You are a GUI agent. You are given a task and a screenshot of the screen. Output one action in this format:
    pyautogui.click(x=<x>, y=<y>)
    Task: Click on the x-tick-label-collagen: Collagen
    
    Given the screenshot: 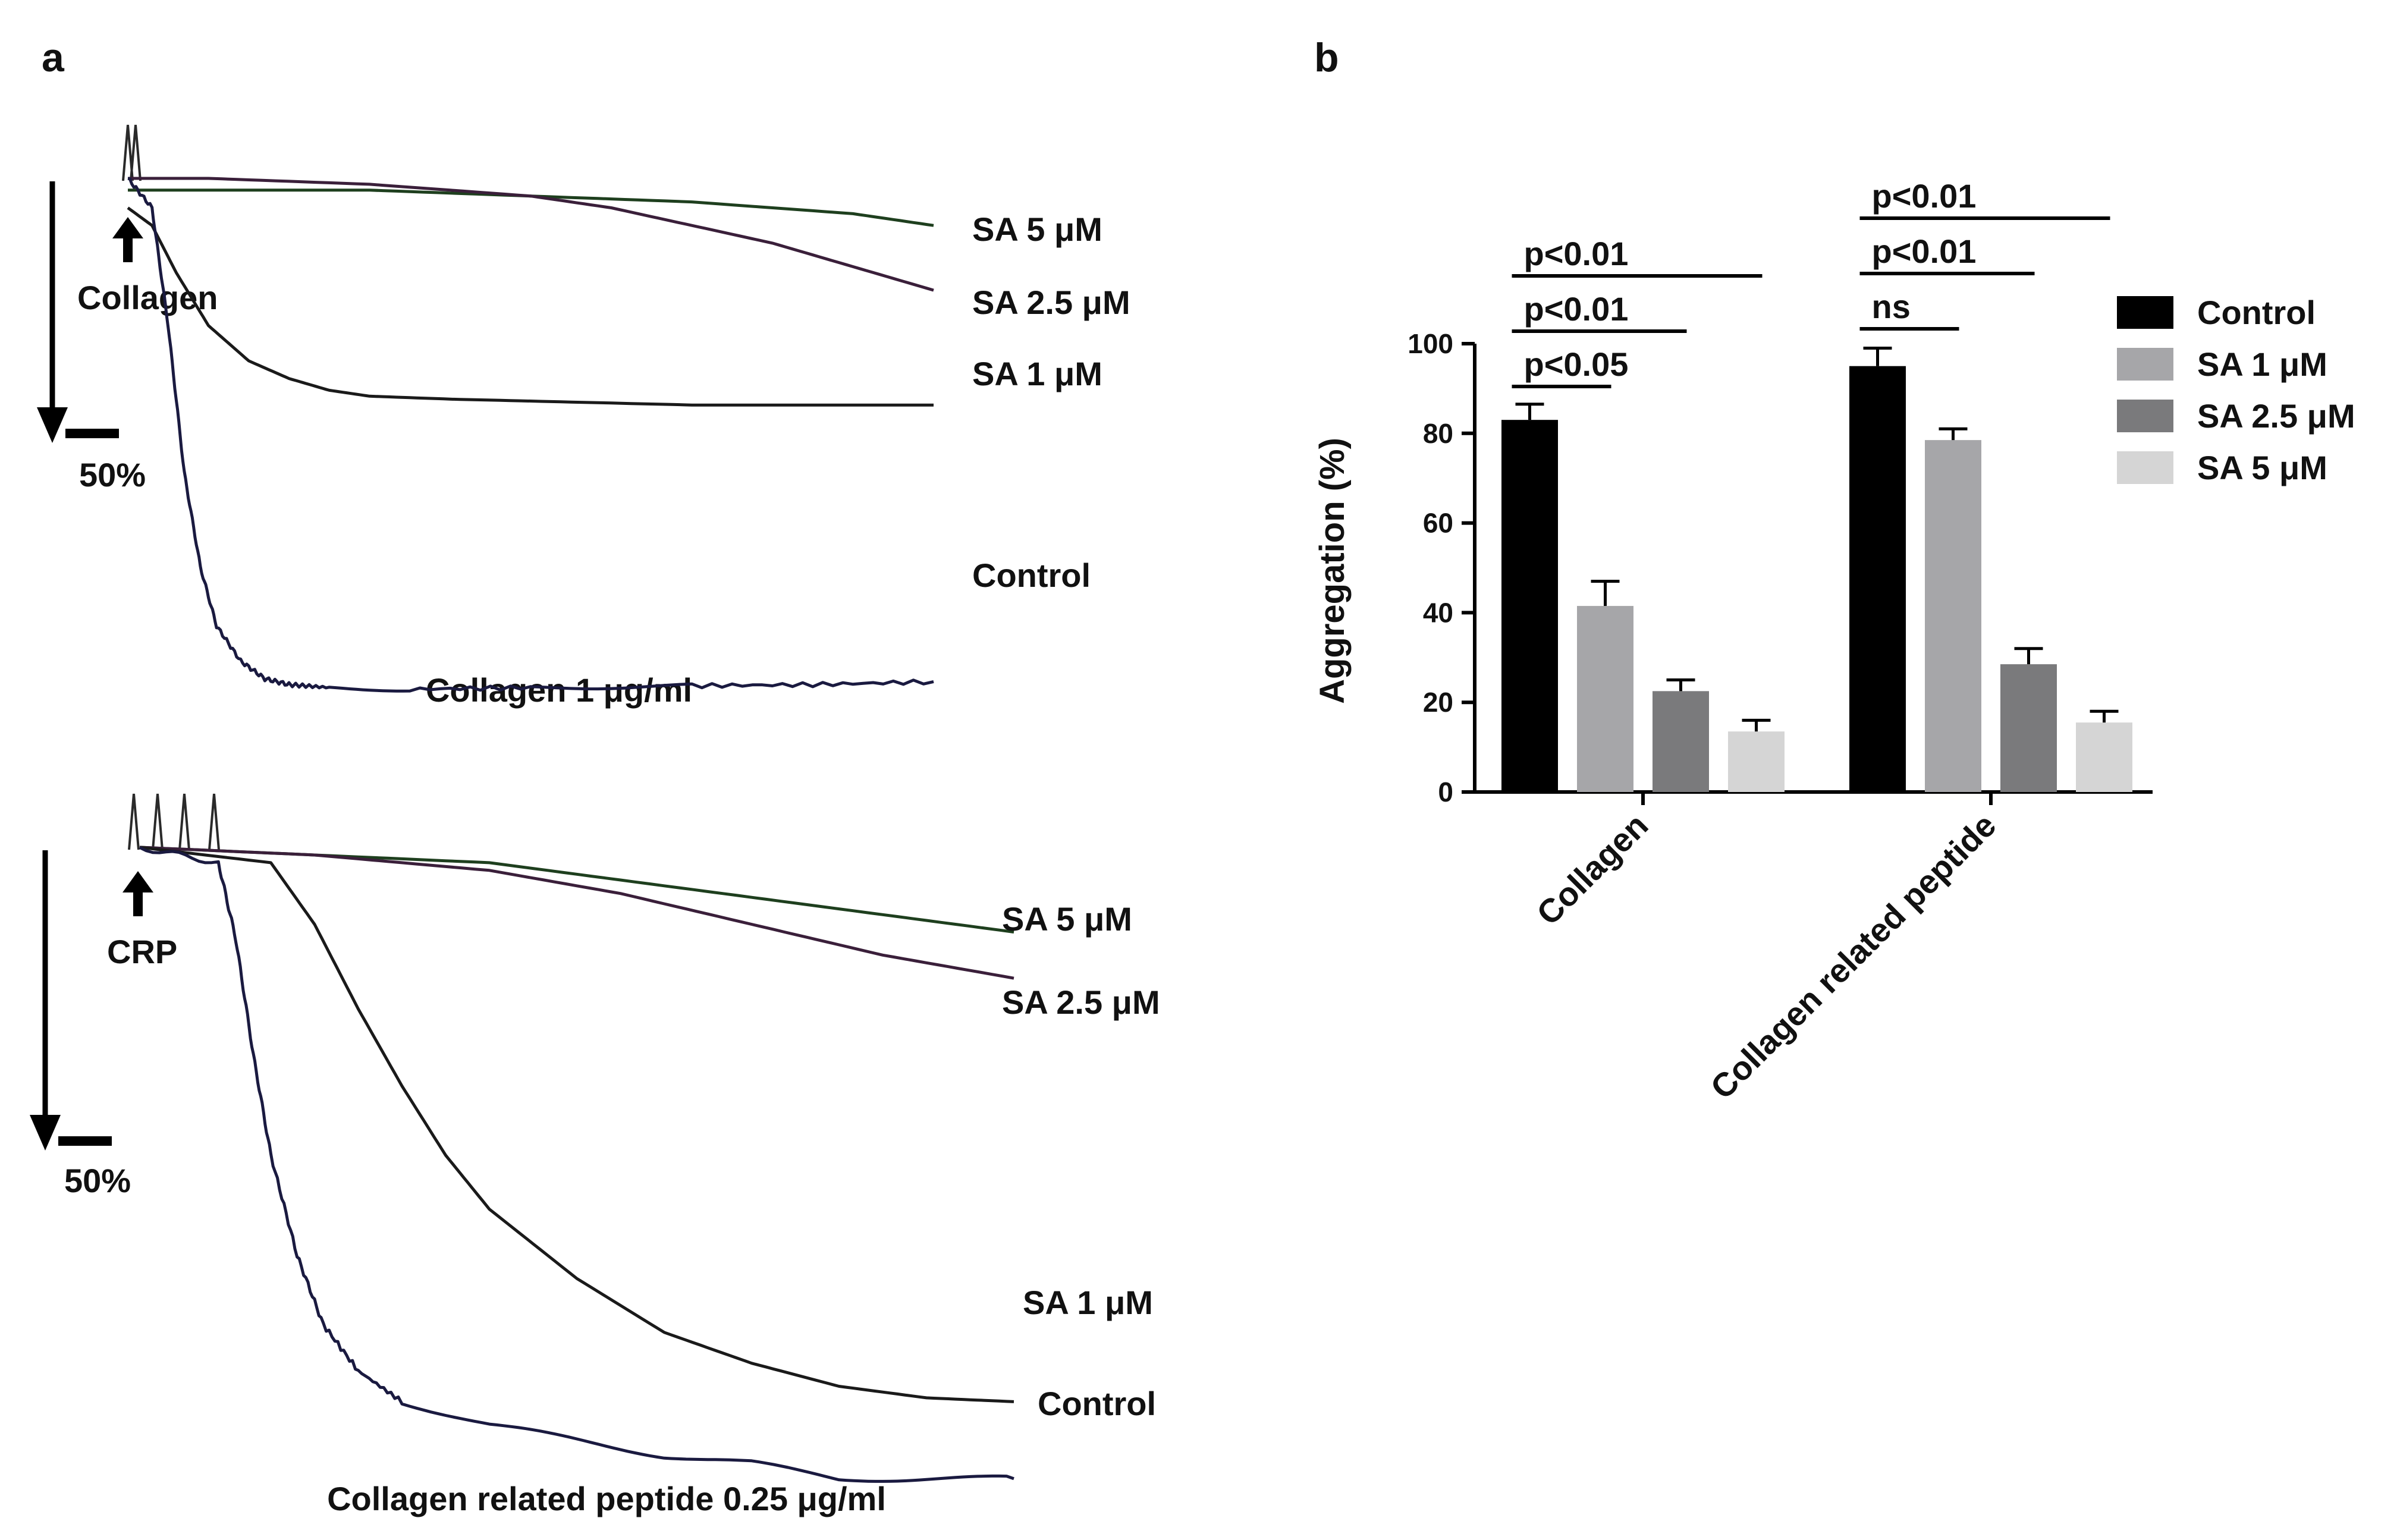 What is the action you would take?
    pyautogui.click(x=1592, y=869)
    